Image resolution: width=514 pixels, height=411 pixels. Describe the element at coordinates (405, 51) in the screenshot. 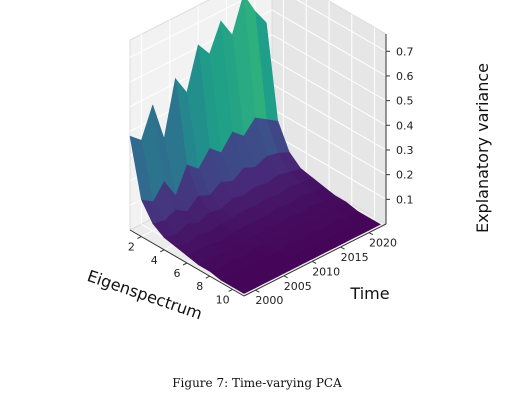

I see `z-tick-label: 0.7` at that location.